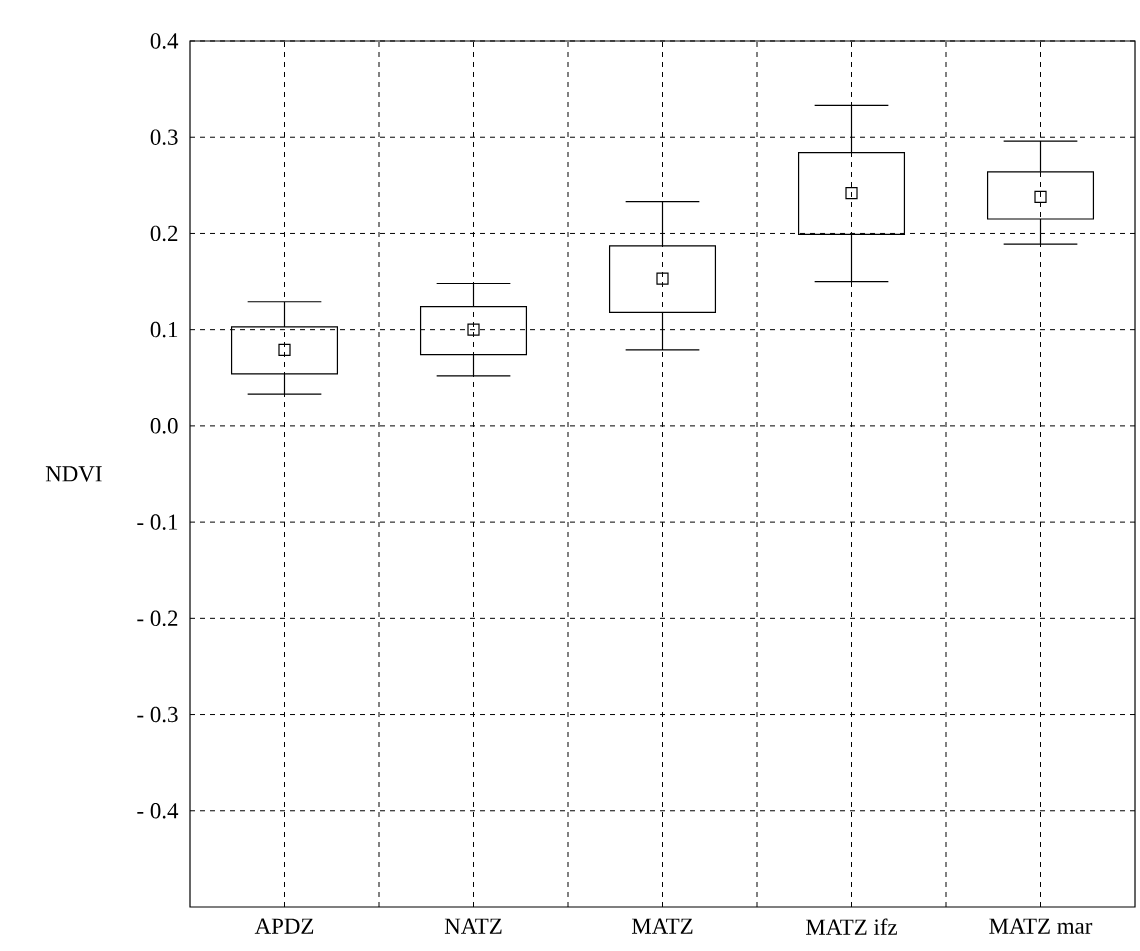  What do you see at coordinates (158, 810) in the screenshot?
I see `y-tick-label: - 0.4` at bounding box center [158, 810].